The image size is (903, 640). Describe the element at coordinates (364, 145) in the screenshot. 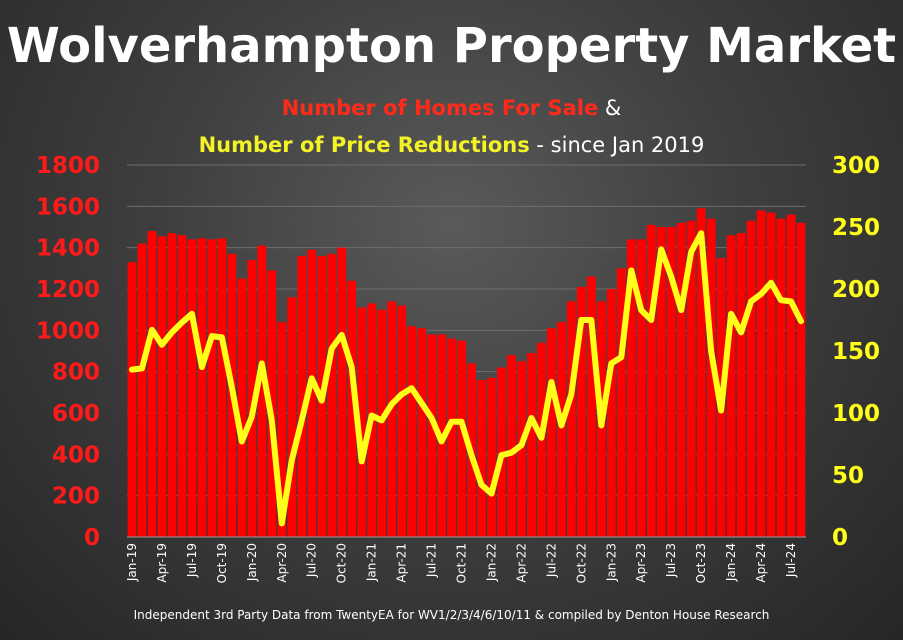

I see `subtitle-reductions-label: Number of Price Reductions` at that location.